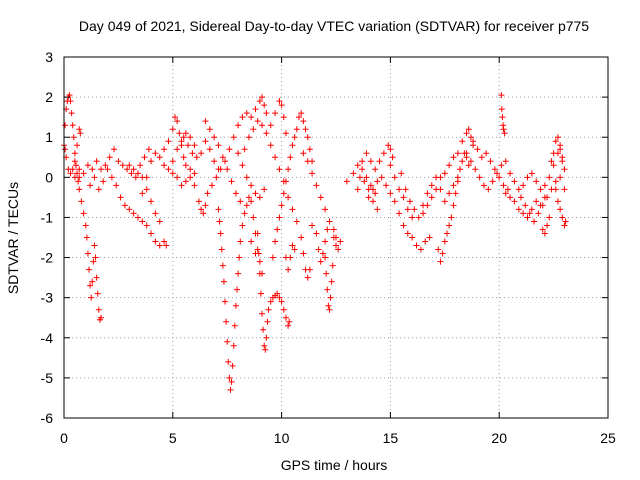 This screenshot has width=640, height=480. Describe the element at coordinates (334, 465) in the screenshot. I see `x-axis-label: GPS time / hours` at that location.